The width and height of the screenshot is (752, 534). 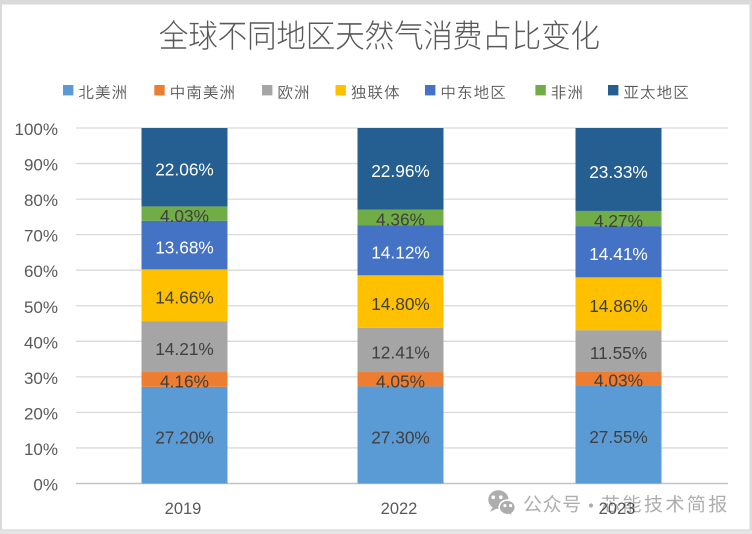 What do you see at coordinates (41, 200) in the screenshot?
I see `svg-text: 80%` at bounding box center [41, 200].